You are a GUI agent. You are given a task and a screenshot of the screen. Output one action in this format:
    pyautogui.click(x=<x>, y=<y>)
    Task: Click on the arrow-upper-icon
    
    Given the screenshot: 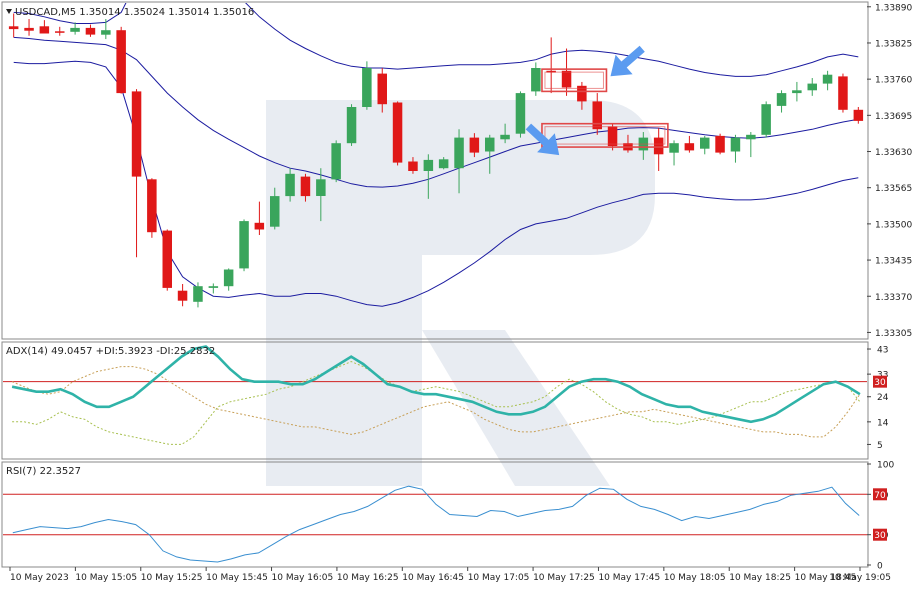 What is the action you would take?
    pyautogui.click(x=627, y=61)
    